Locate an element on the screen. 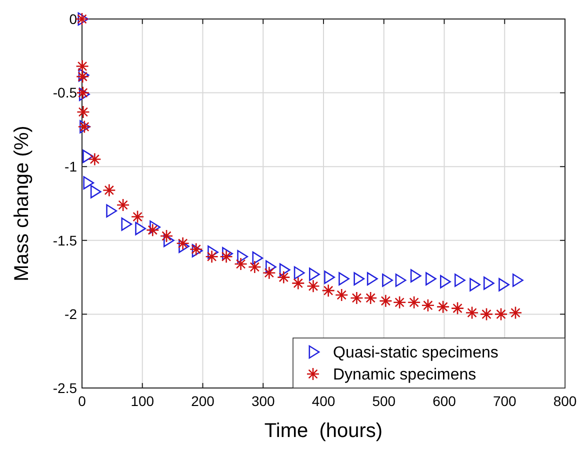 The height and width of the screenshot is (449, 579). x-tick-label: 100 is located at coordinates (142, 401).